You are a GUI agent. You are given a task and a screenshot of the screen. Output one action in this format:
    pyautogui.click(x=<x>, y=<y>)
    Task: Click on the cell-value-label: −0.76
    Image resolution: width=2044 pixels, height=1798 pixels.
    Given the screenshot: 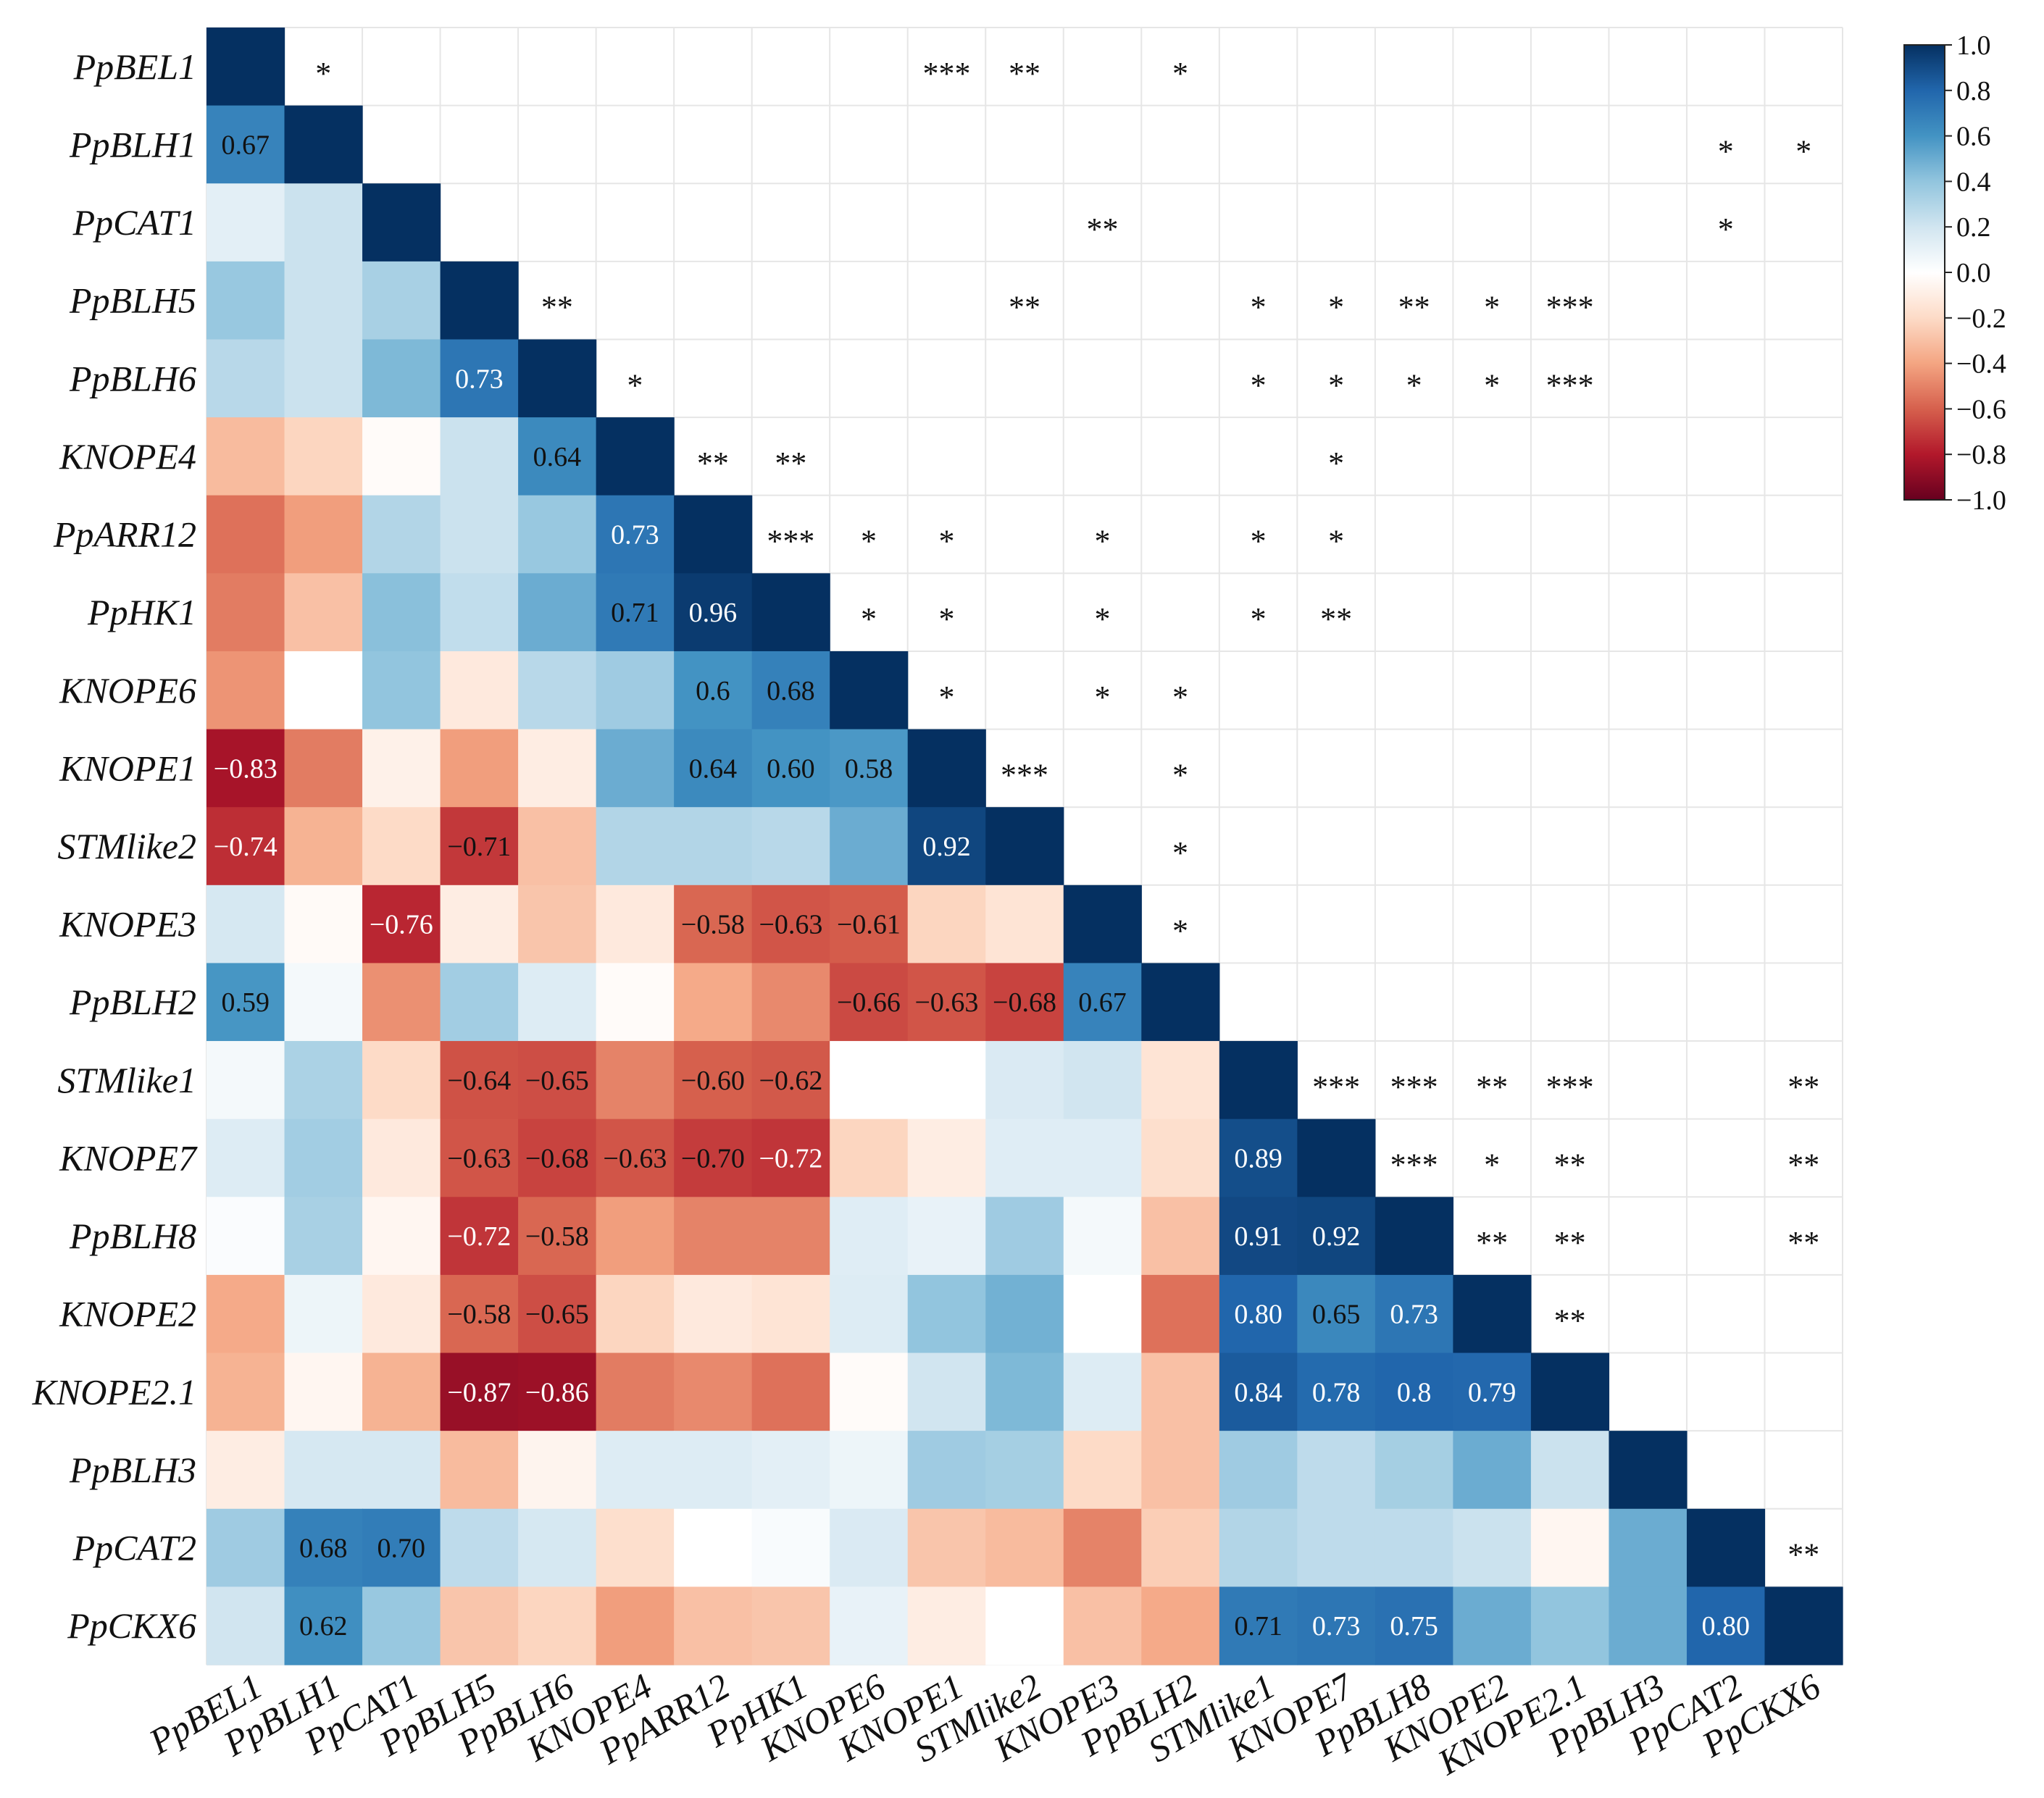 What is the action you would take?
    pyautogui.click(x=401, y=925)
    